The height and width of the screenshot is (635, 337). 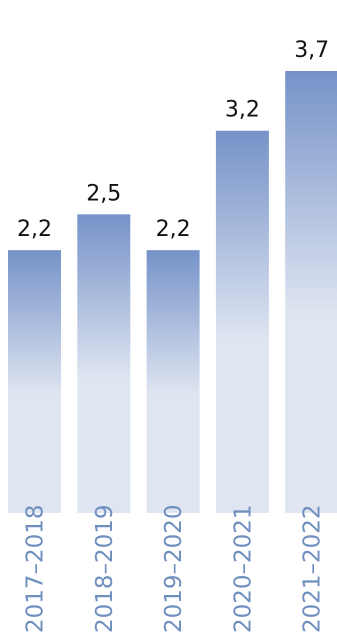 I want to click on category-label-2: 2018–2019, so click(x=105, y=568).